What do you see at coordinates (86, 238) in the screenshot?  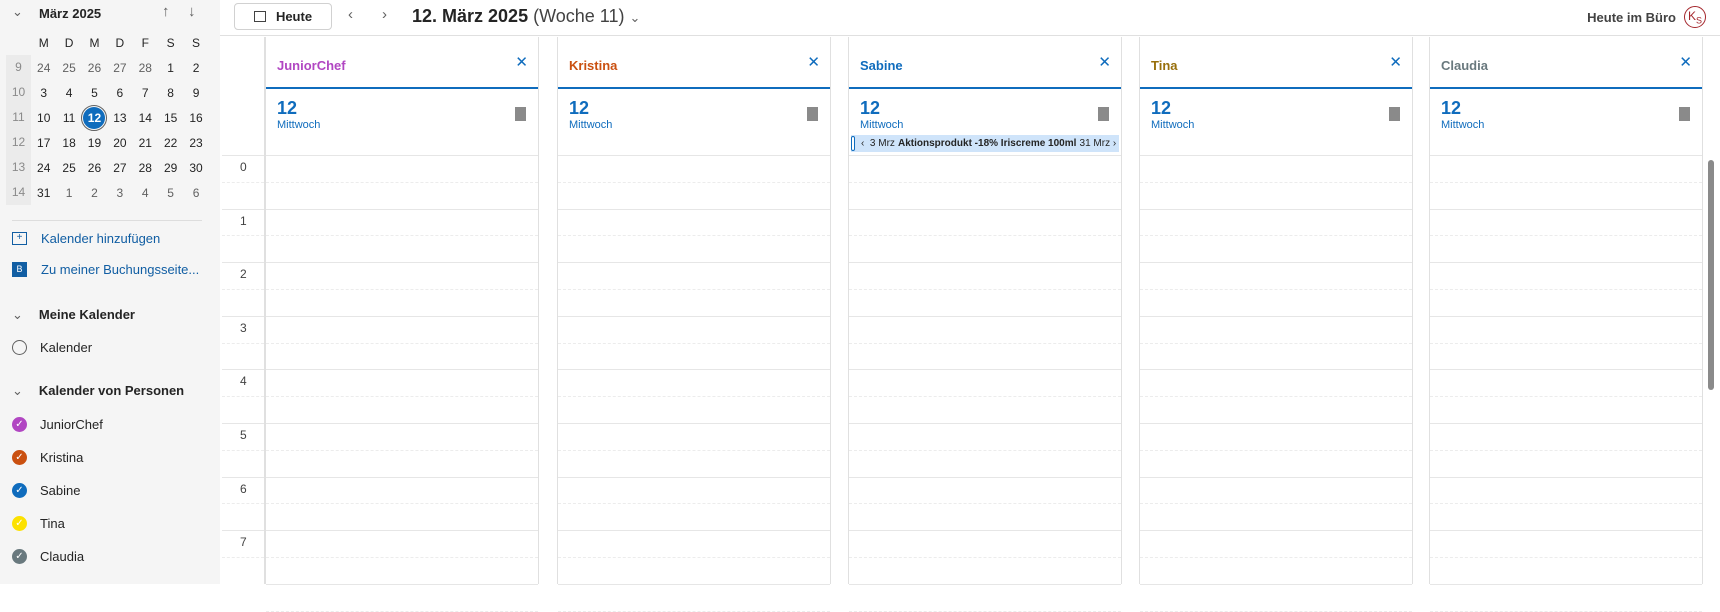 I see `add-calendar-link: + Kalender hinzufügen` at bounding box center [86, 238].